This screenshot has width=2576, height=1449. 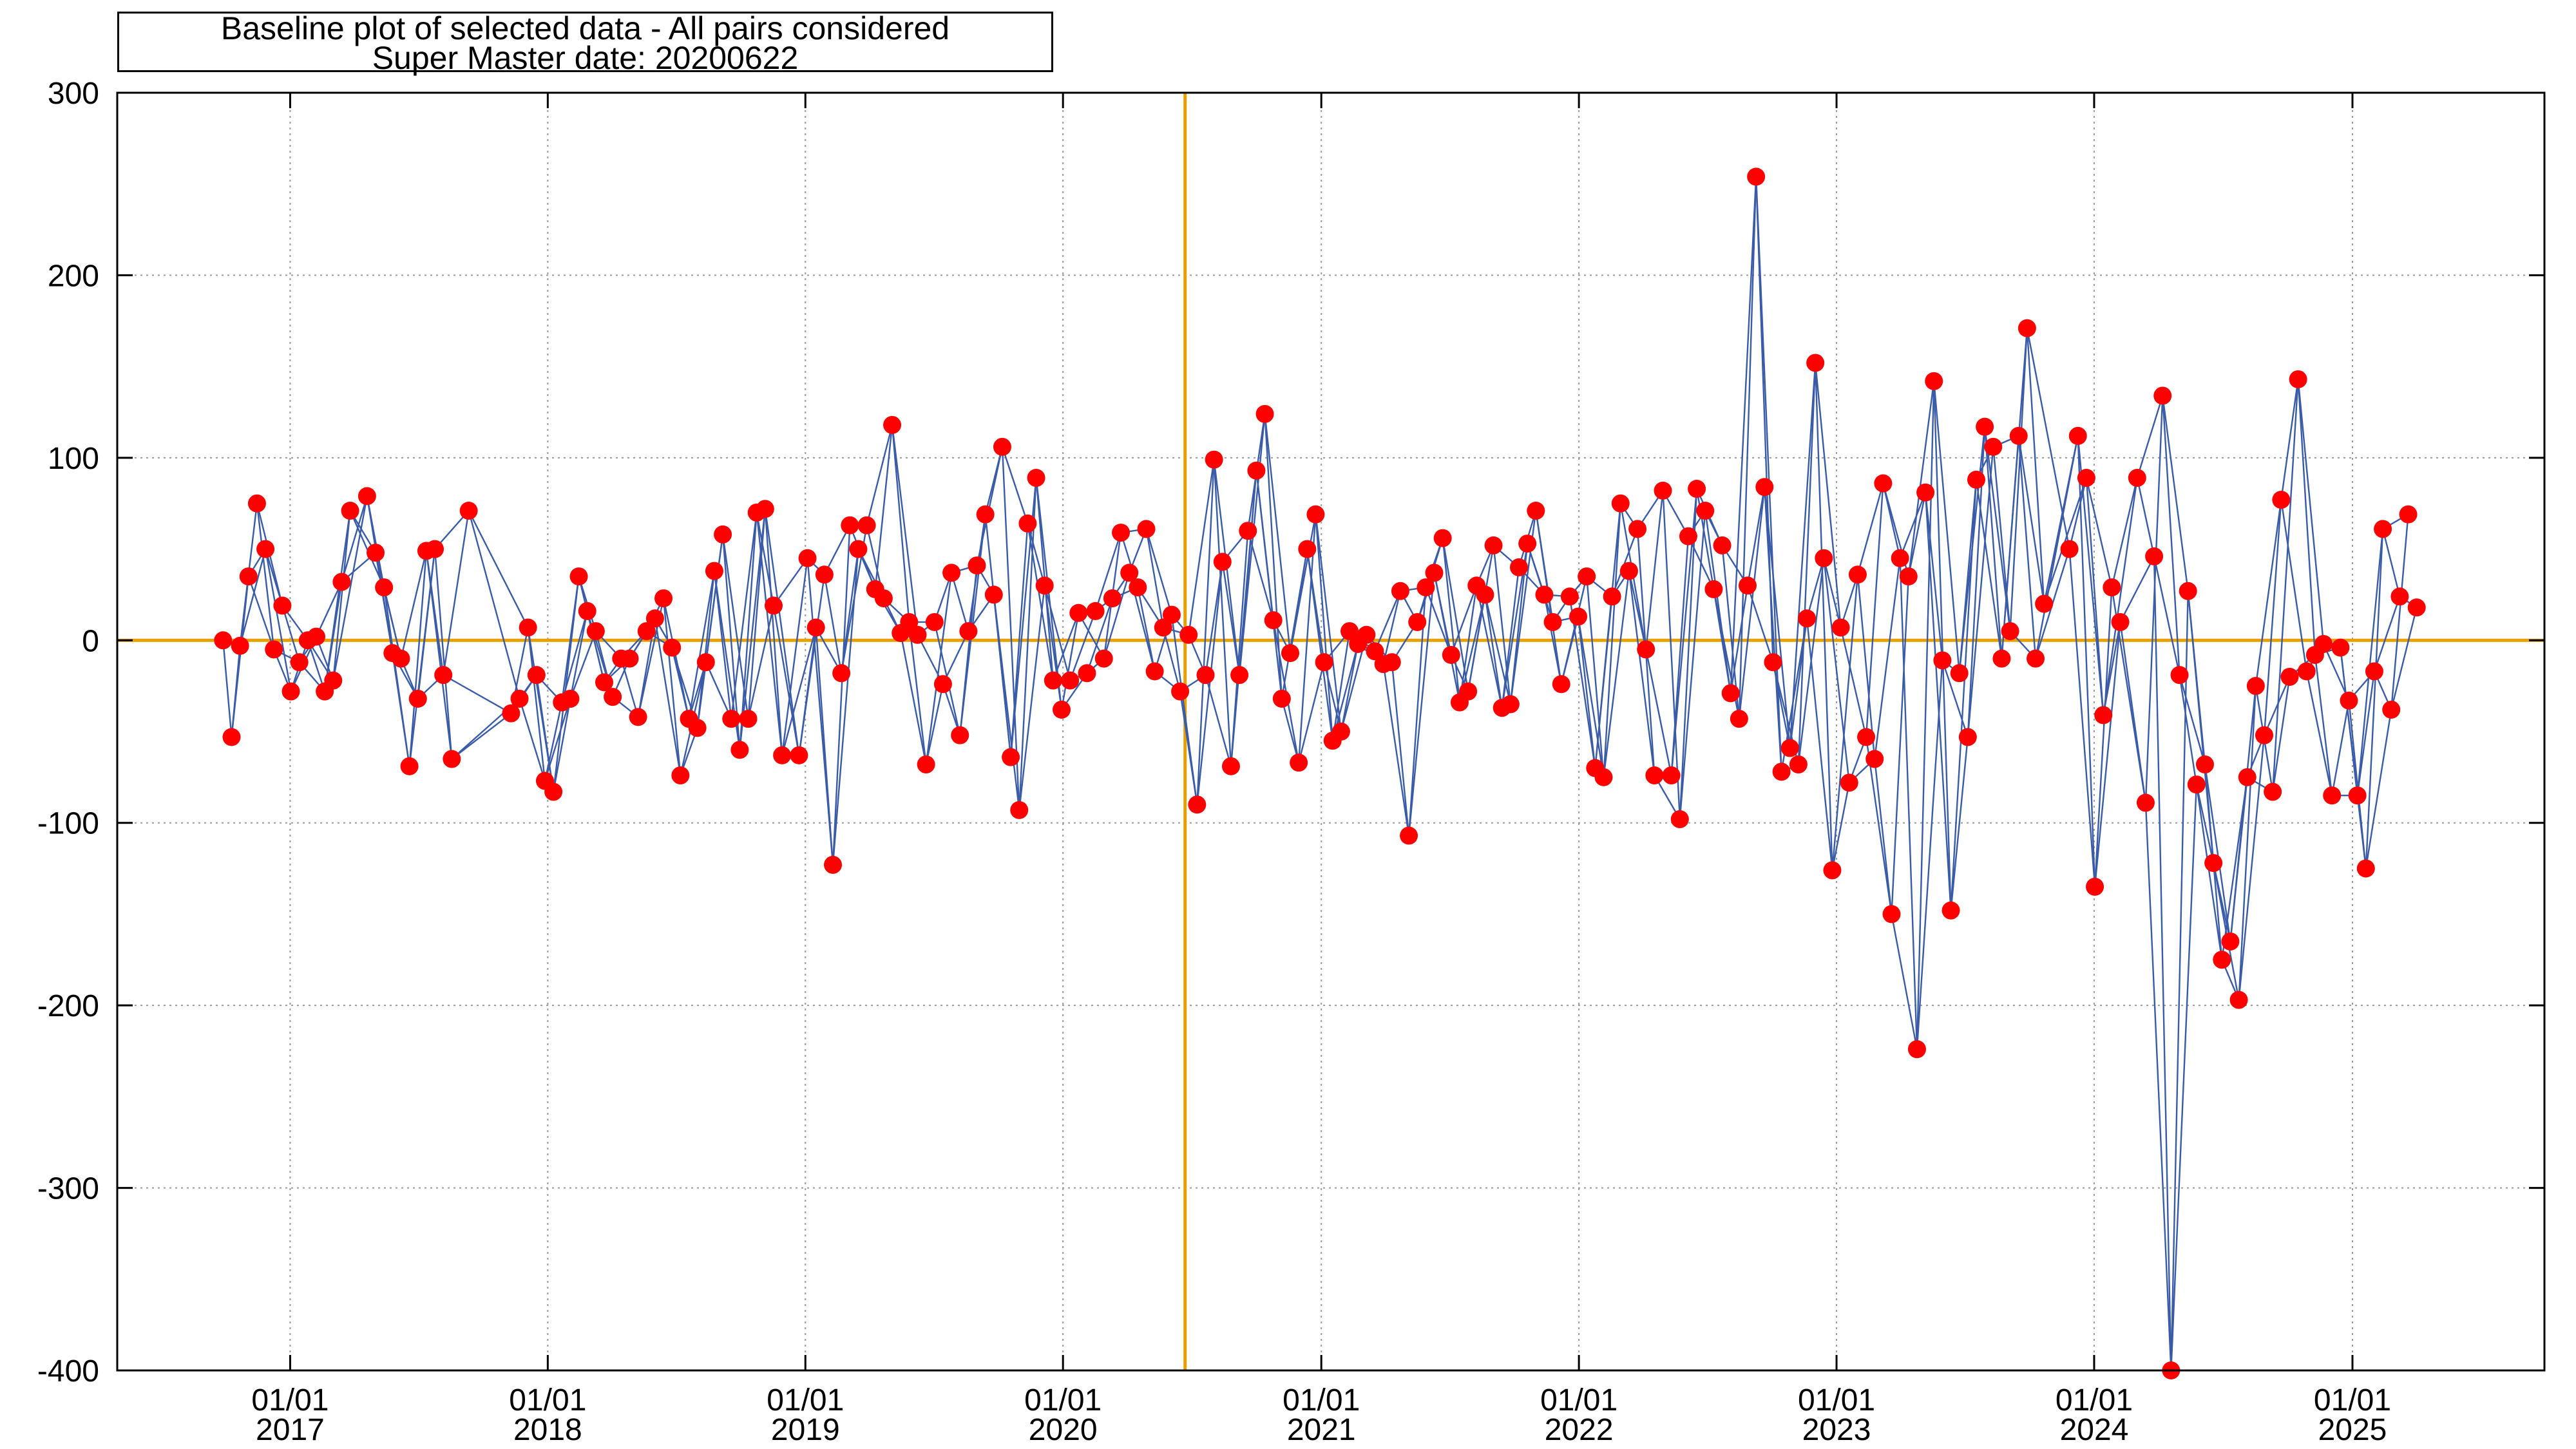 What do you see at coordinates (547, 1430) in the screenshot?
I see `x-tick-label-year: 2018` at bounding box center [547, 1430].